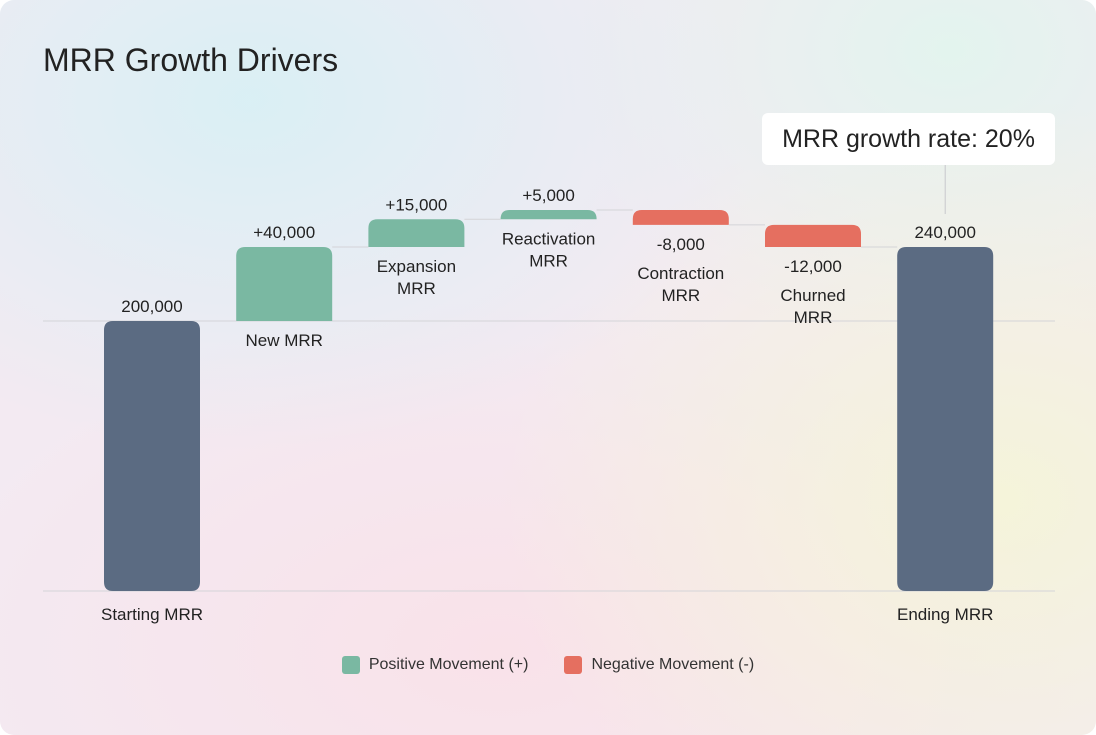 Image resolution: width=1096 pixels, height=735 pixels. I want to click on bar-ending-mrr, so click(945, 419).